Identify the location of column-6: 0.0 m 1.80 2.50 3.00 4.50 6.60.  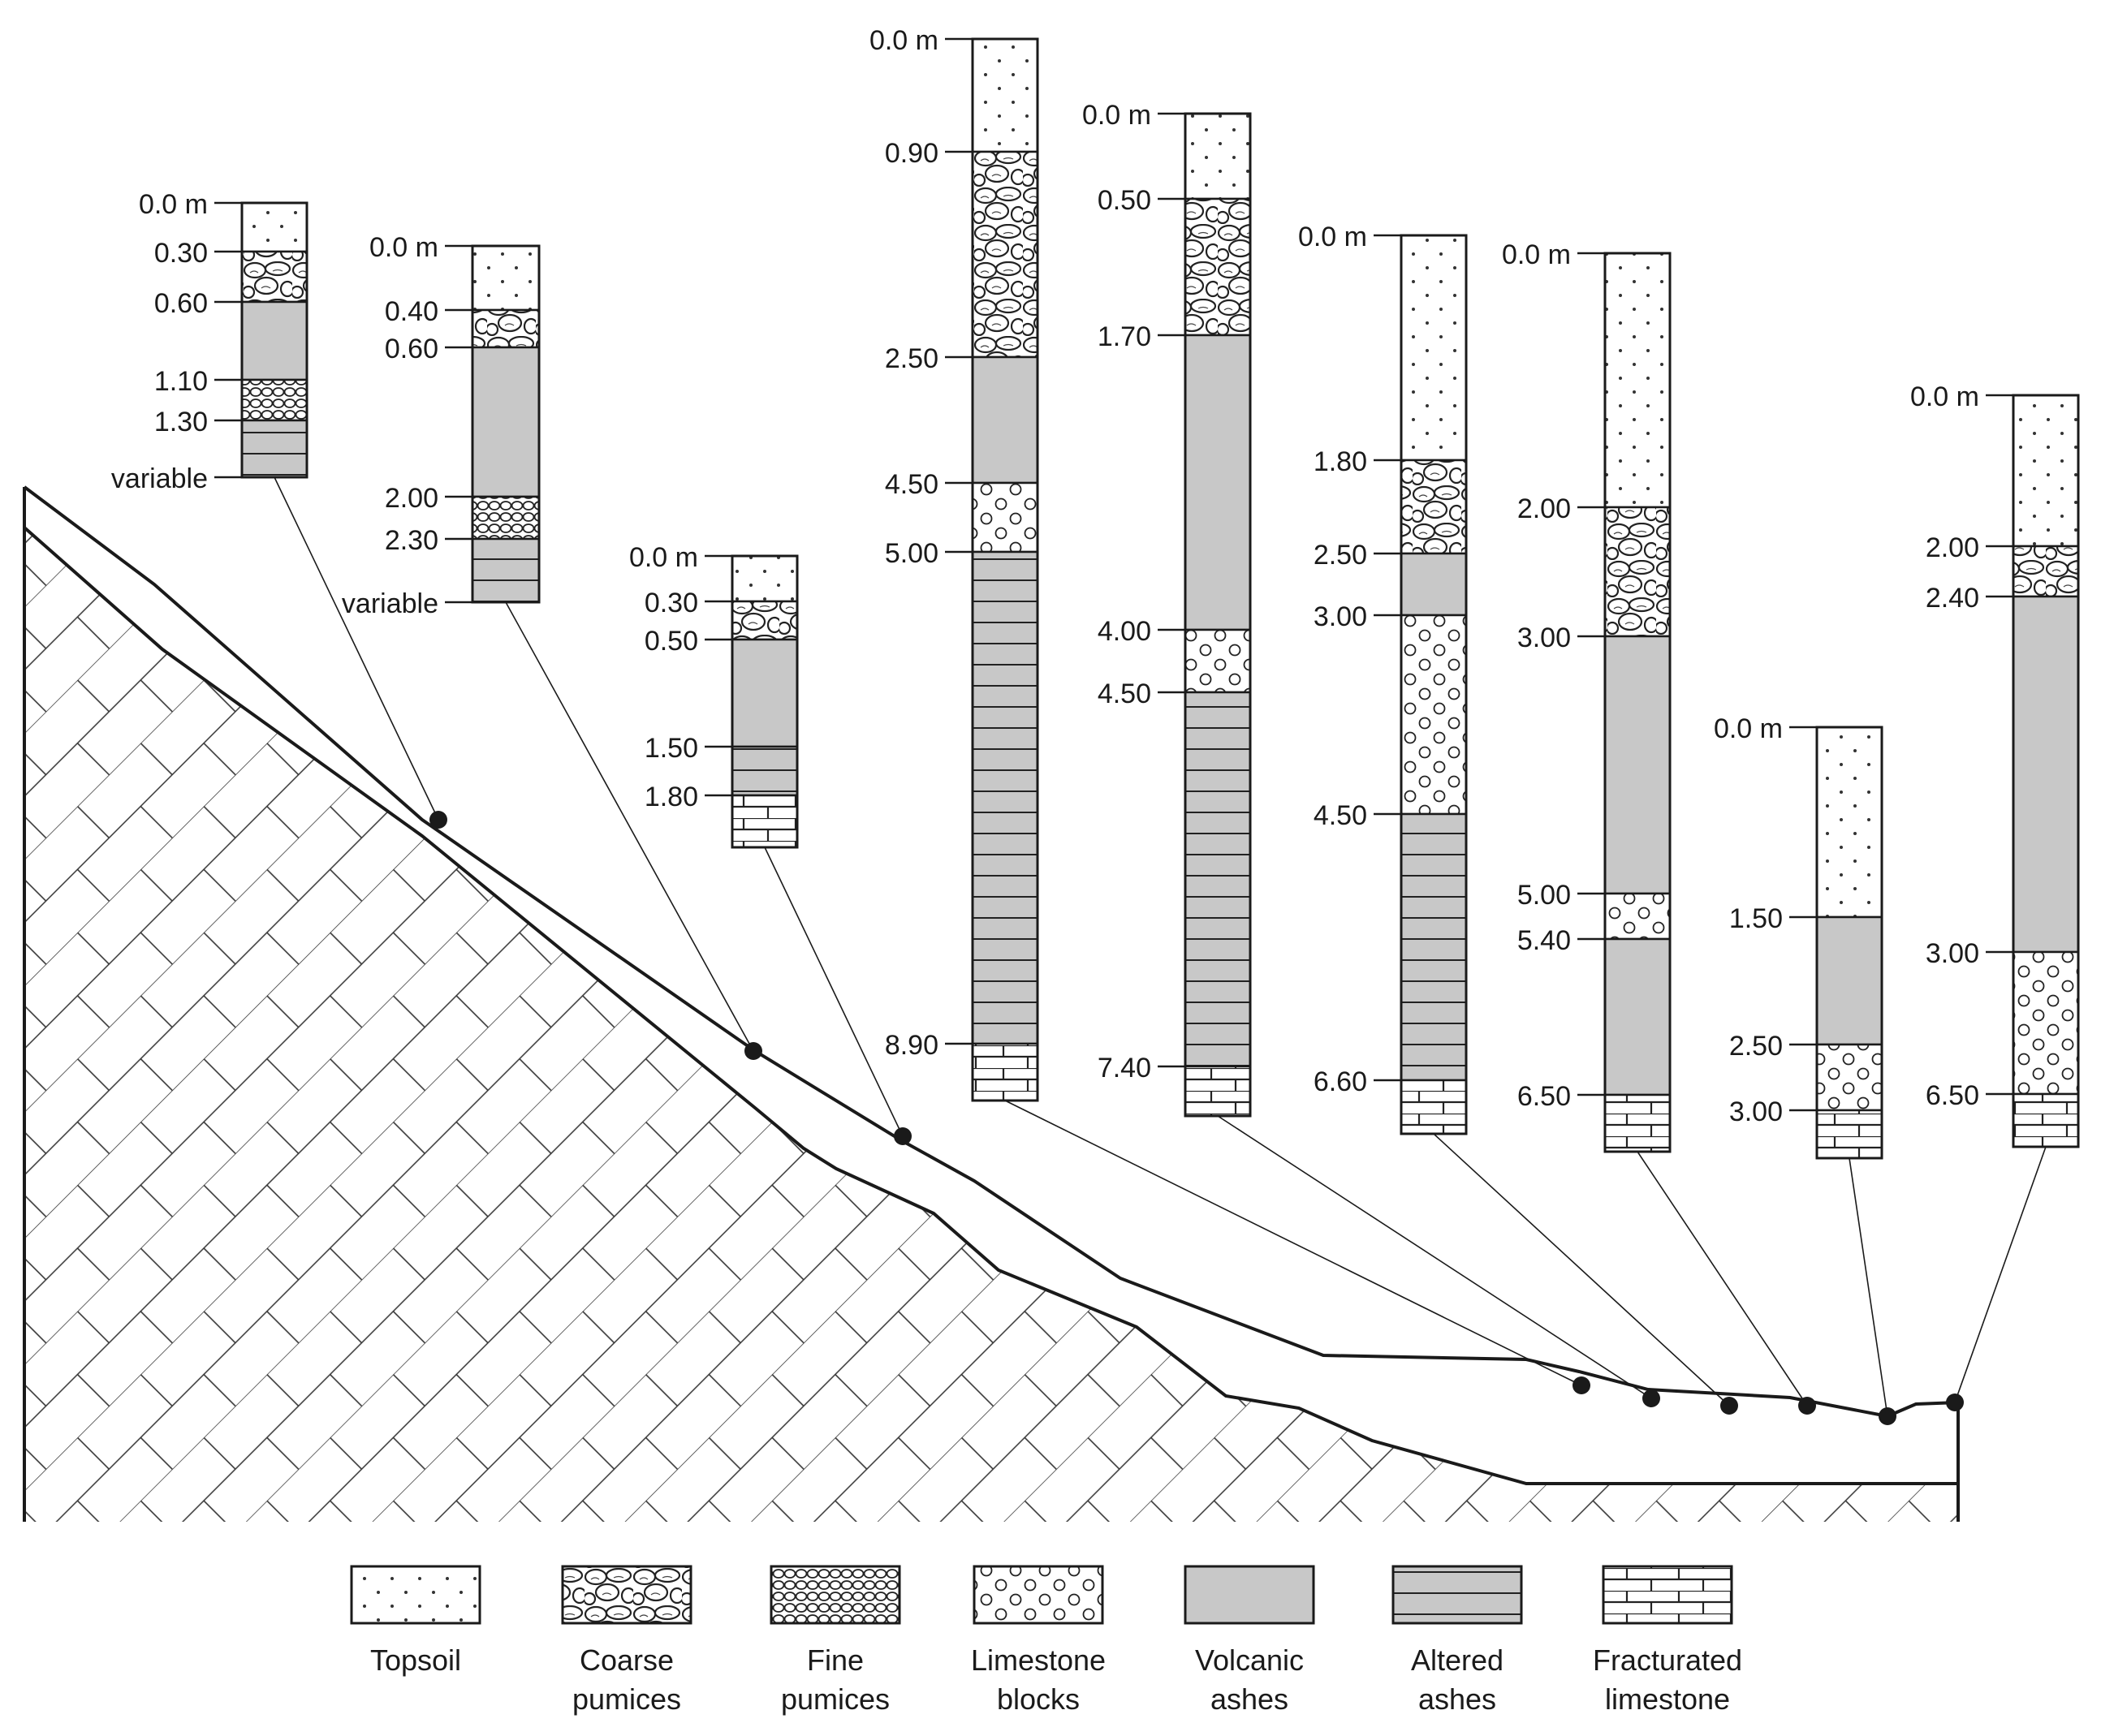
(1383, 679).